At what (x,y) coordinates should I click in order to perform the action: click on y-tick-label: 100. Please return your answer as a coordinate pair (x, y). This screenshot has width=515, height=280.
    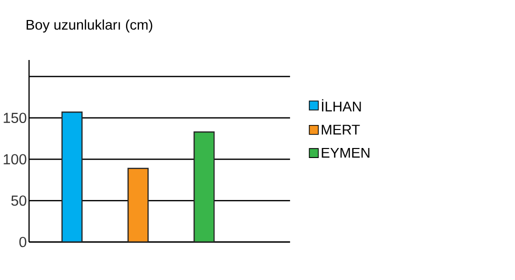
    Looking at the image, I should click on (15, 159).